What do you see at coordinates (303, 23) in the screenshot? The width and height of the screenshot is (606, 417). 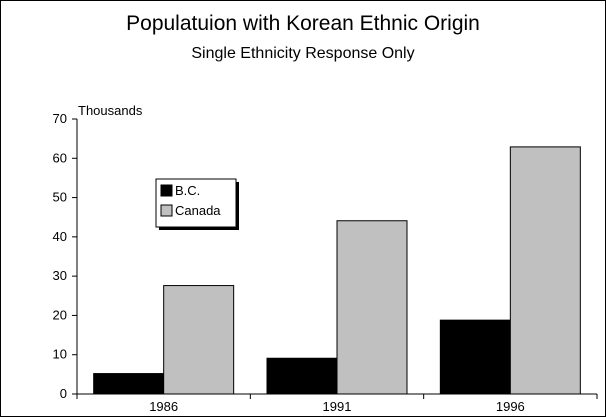 I see `chart-title: Populatuion with Korean Ethnic Origin` at bounding box center [303, 23].